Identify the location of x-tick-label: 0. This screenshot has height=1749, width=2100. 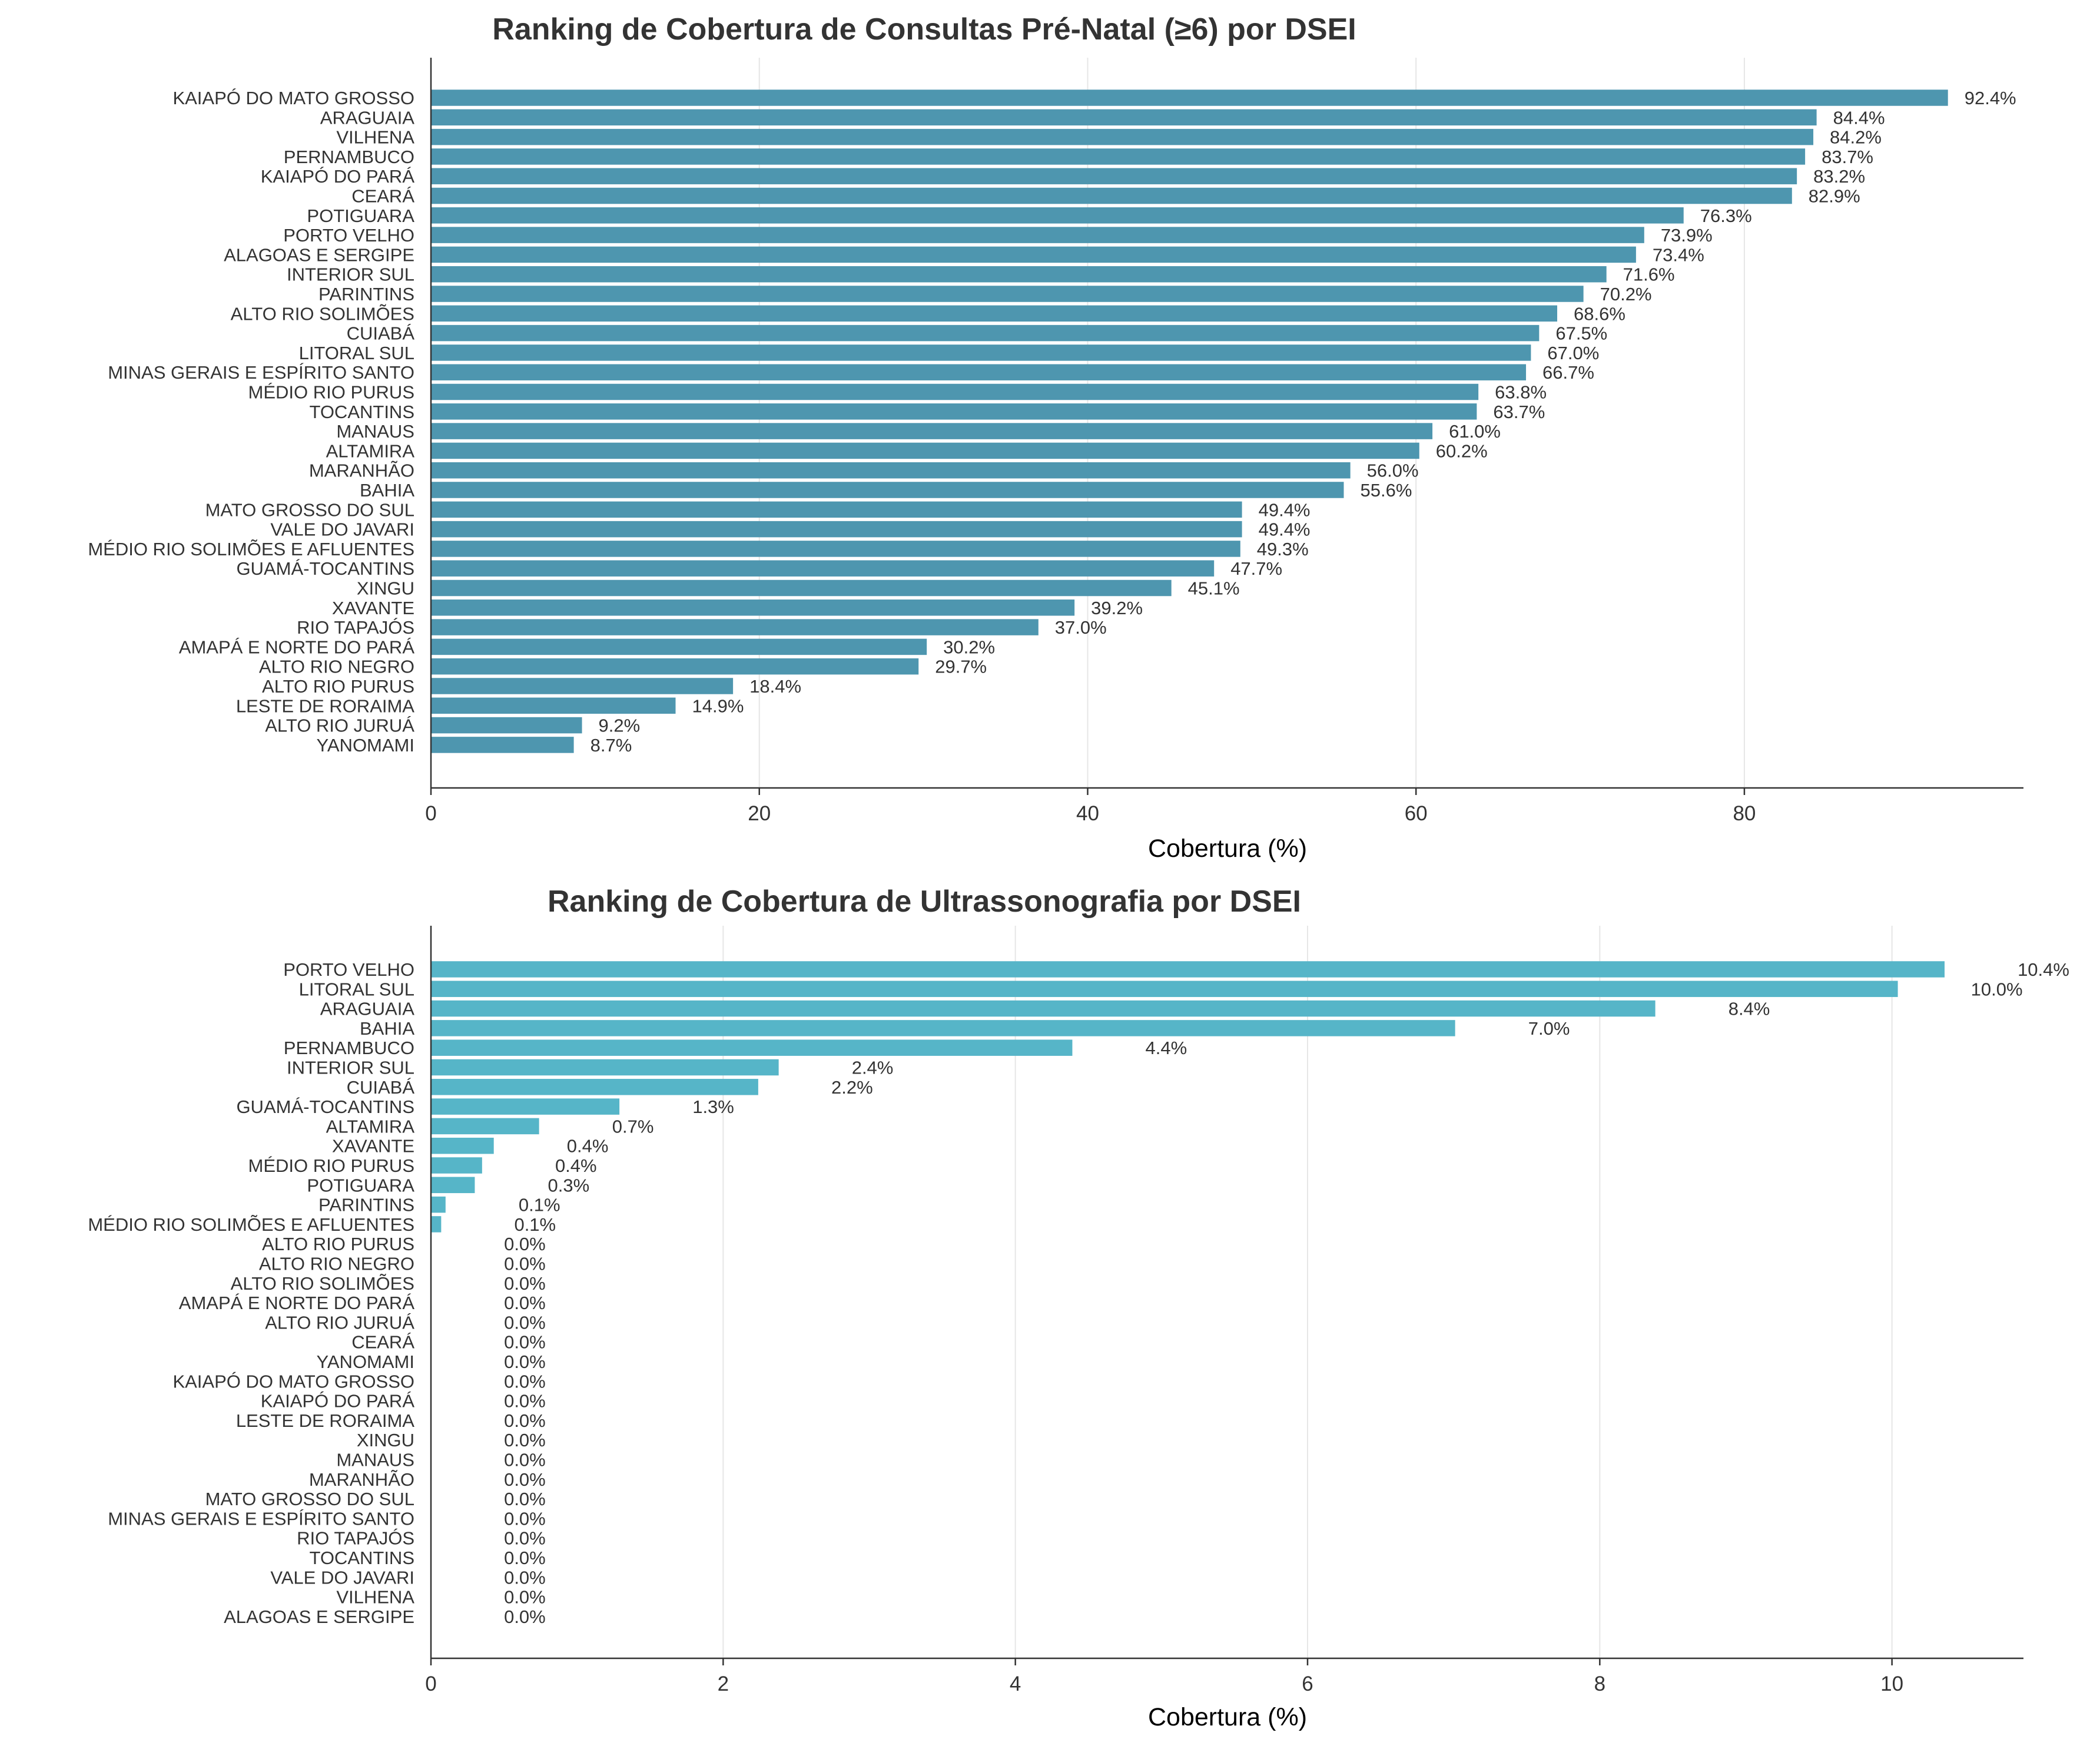
(430, 1683).